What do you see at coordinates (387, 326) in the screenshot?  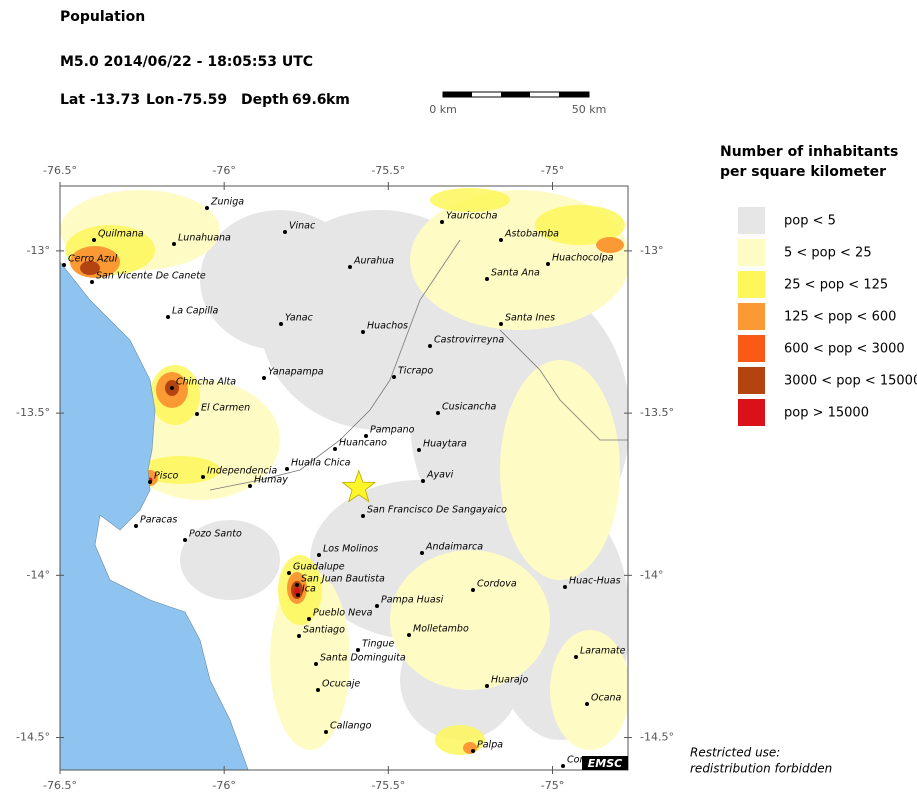 I see `town-label: Huachos` at bounding box center [387, 326].